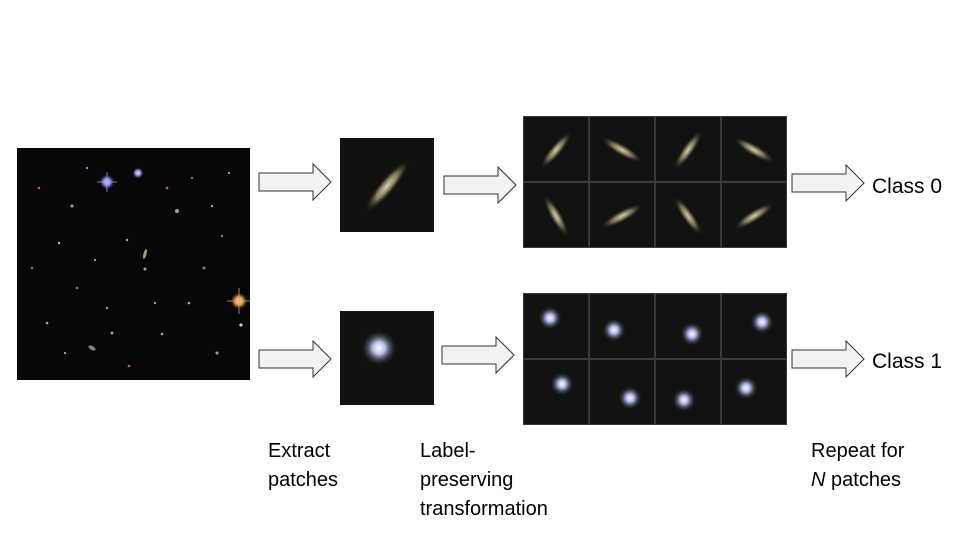 The height and width of the screenshot is (540, 960). I want to click on patch-elliptical-galaxy, so click(387, 185).